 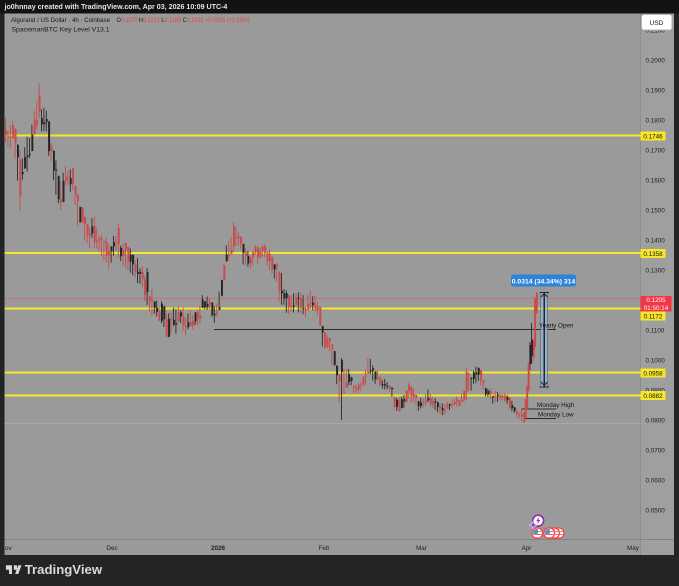 What do you see at coordinates (656, 480) in the screenshot?
I see `svg-text: 0.0600` at bounding box center [656, 480].